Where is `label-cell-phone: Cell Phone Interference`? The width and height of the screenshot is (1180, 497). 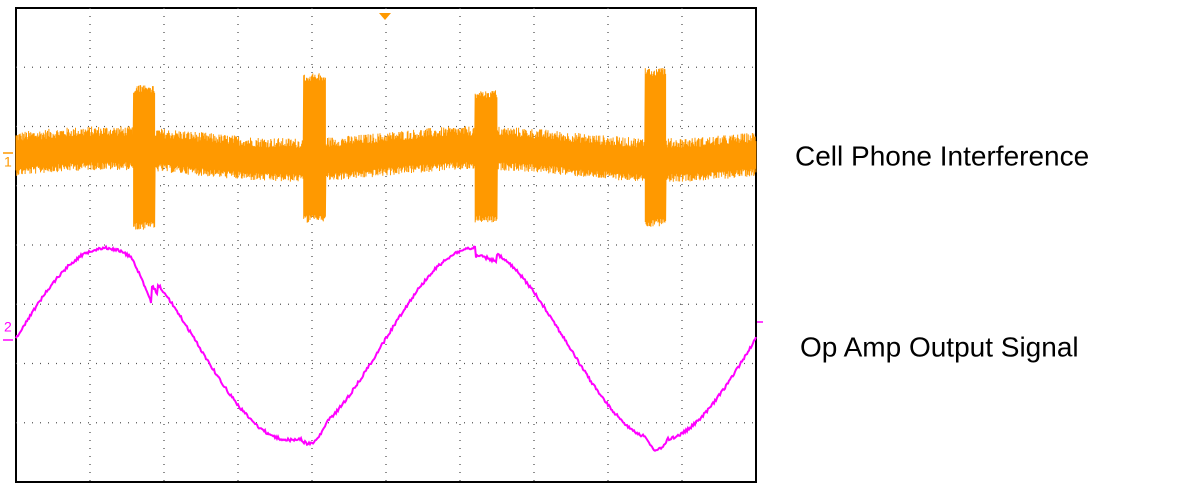
label-cell-phone: Cell Phone Interference is located at coordinates (942, 155).